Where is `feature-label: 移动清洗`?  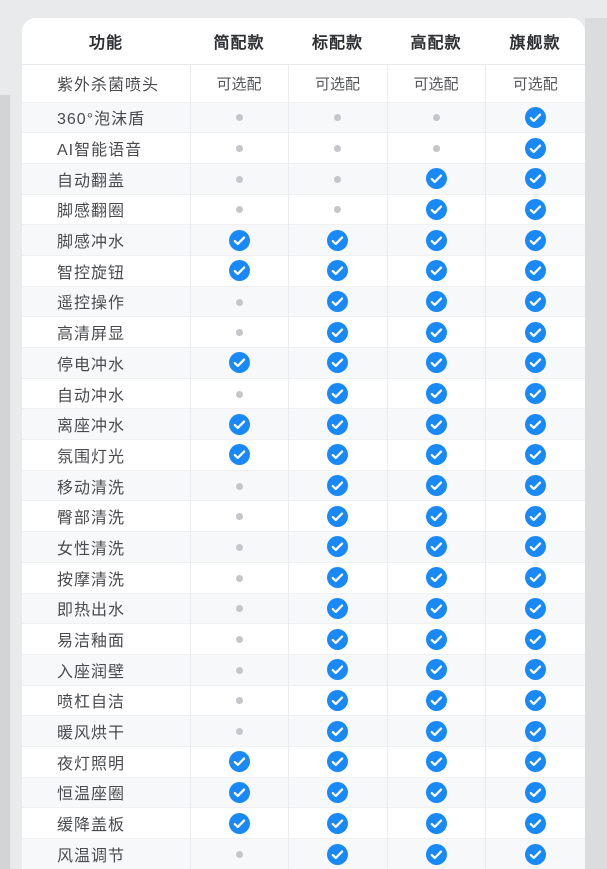
feature-label: 移动清洗 is located at coordinates (106, 485).